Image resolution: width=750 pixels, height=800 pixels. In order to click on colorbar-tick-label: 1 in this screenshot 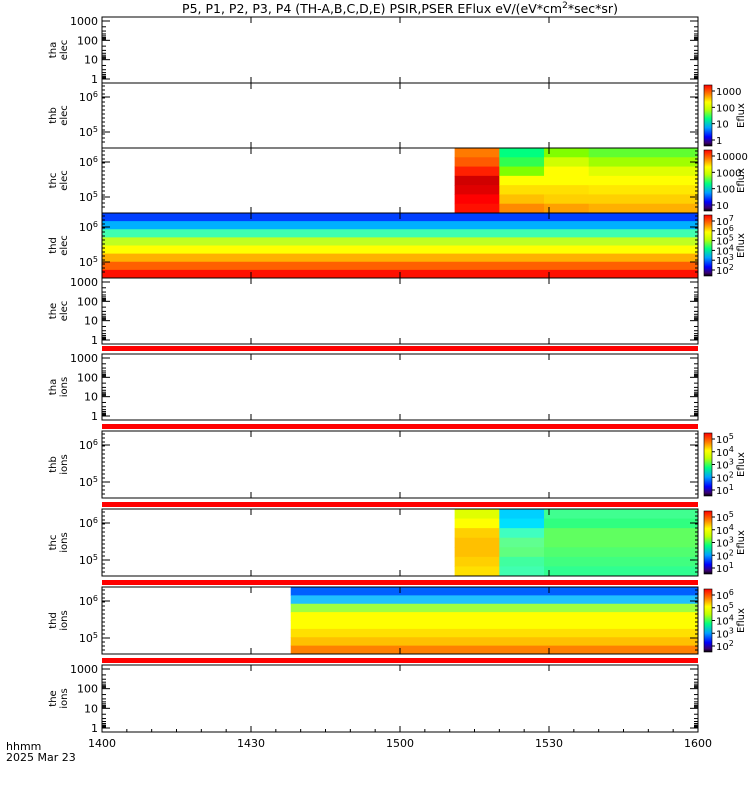, I will do `click(719, 141)`.